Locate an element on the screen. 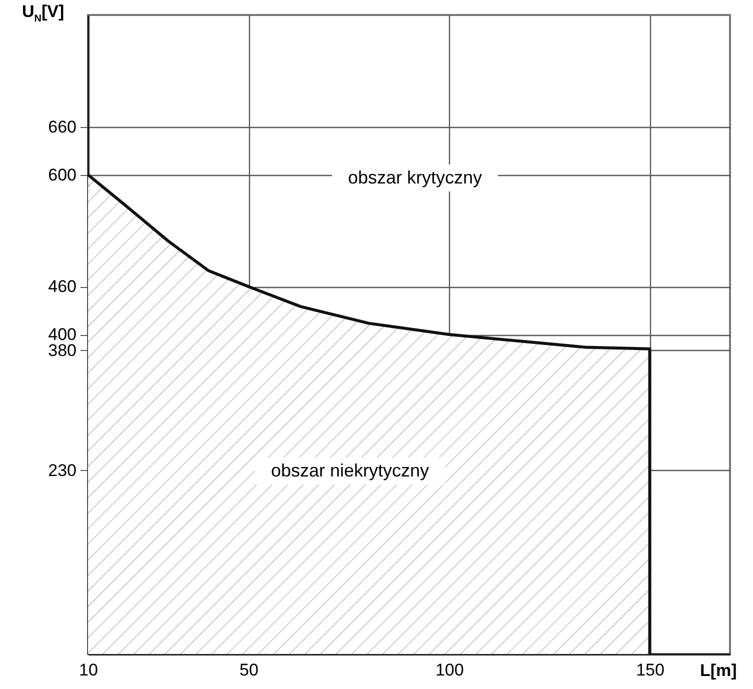  x-tick-label: 150 is located at coordinates (650, 670).